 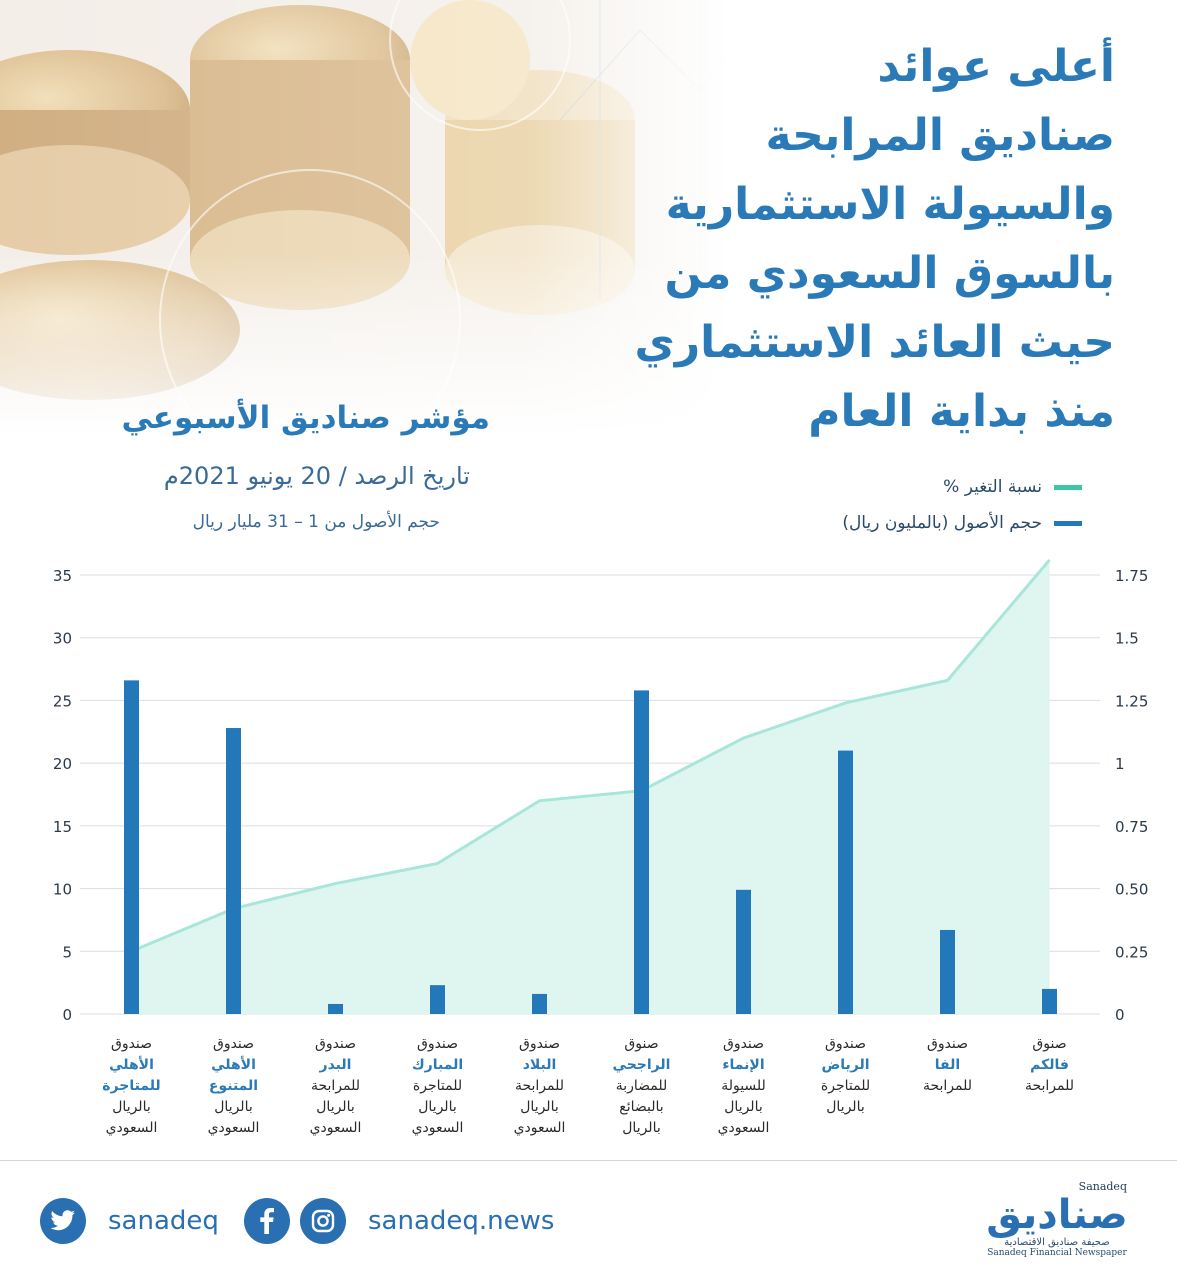 I want to click on index-range: حجم الأصول من 1 – 31 مليار ريال, so click(x=316, y=522).